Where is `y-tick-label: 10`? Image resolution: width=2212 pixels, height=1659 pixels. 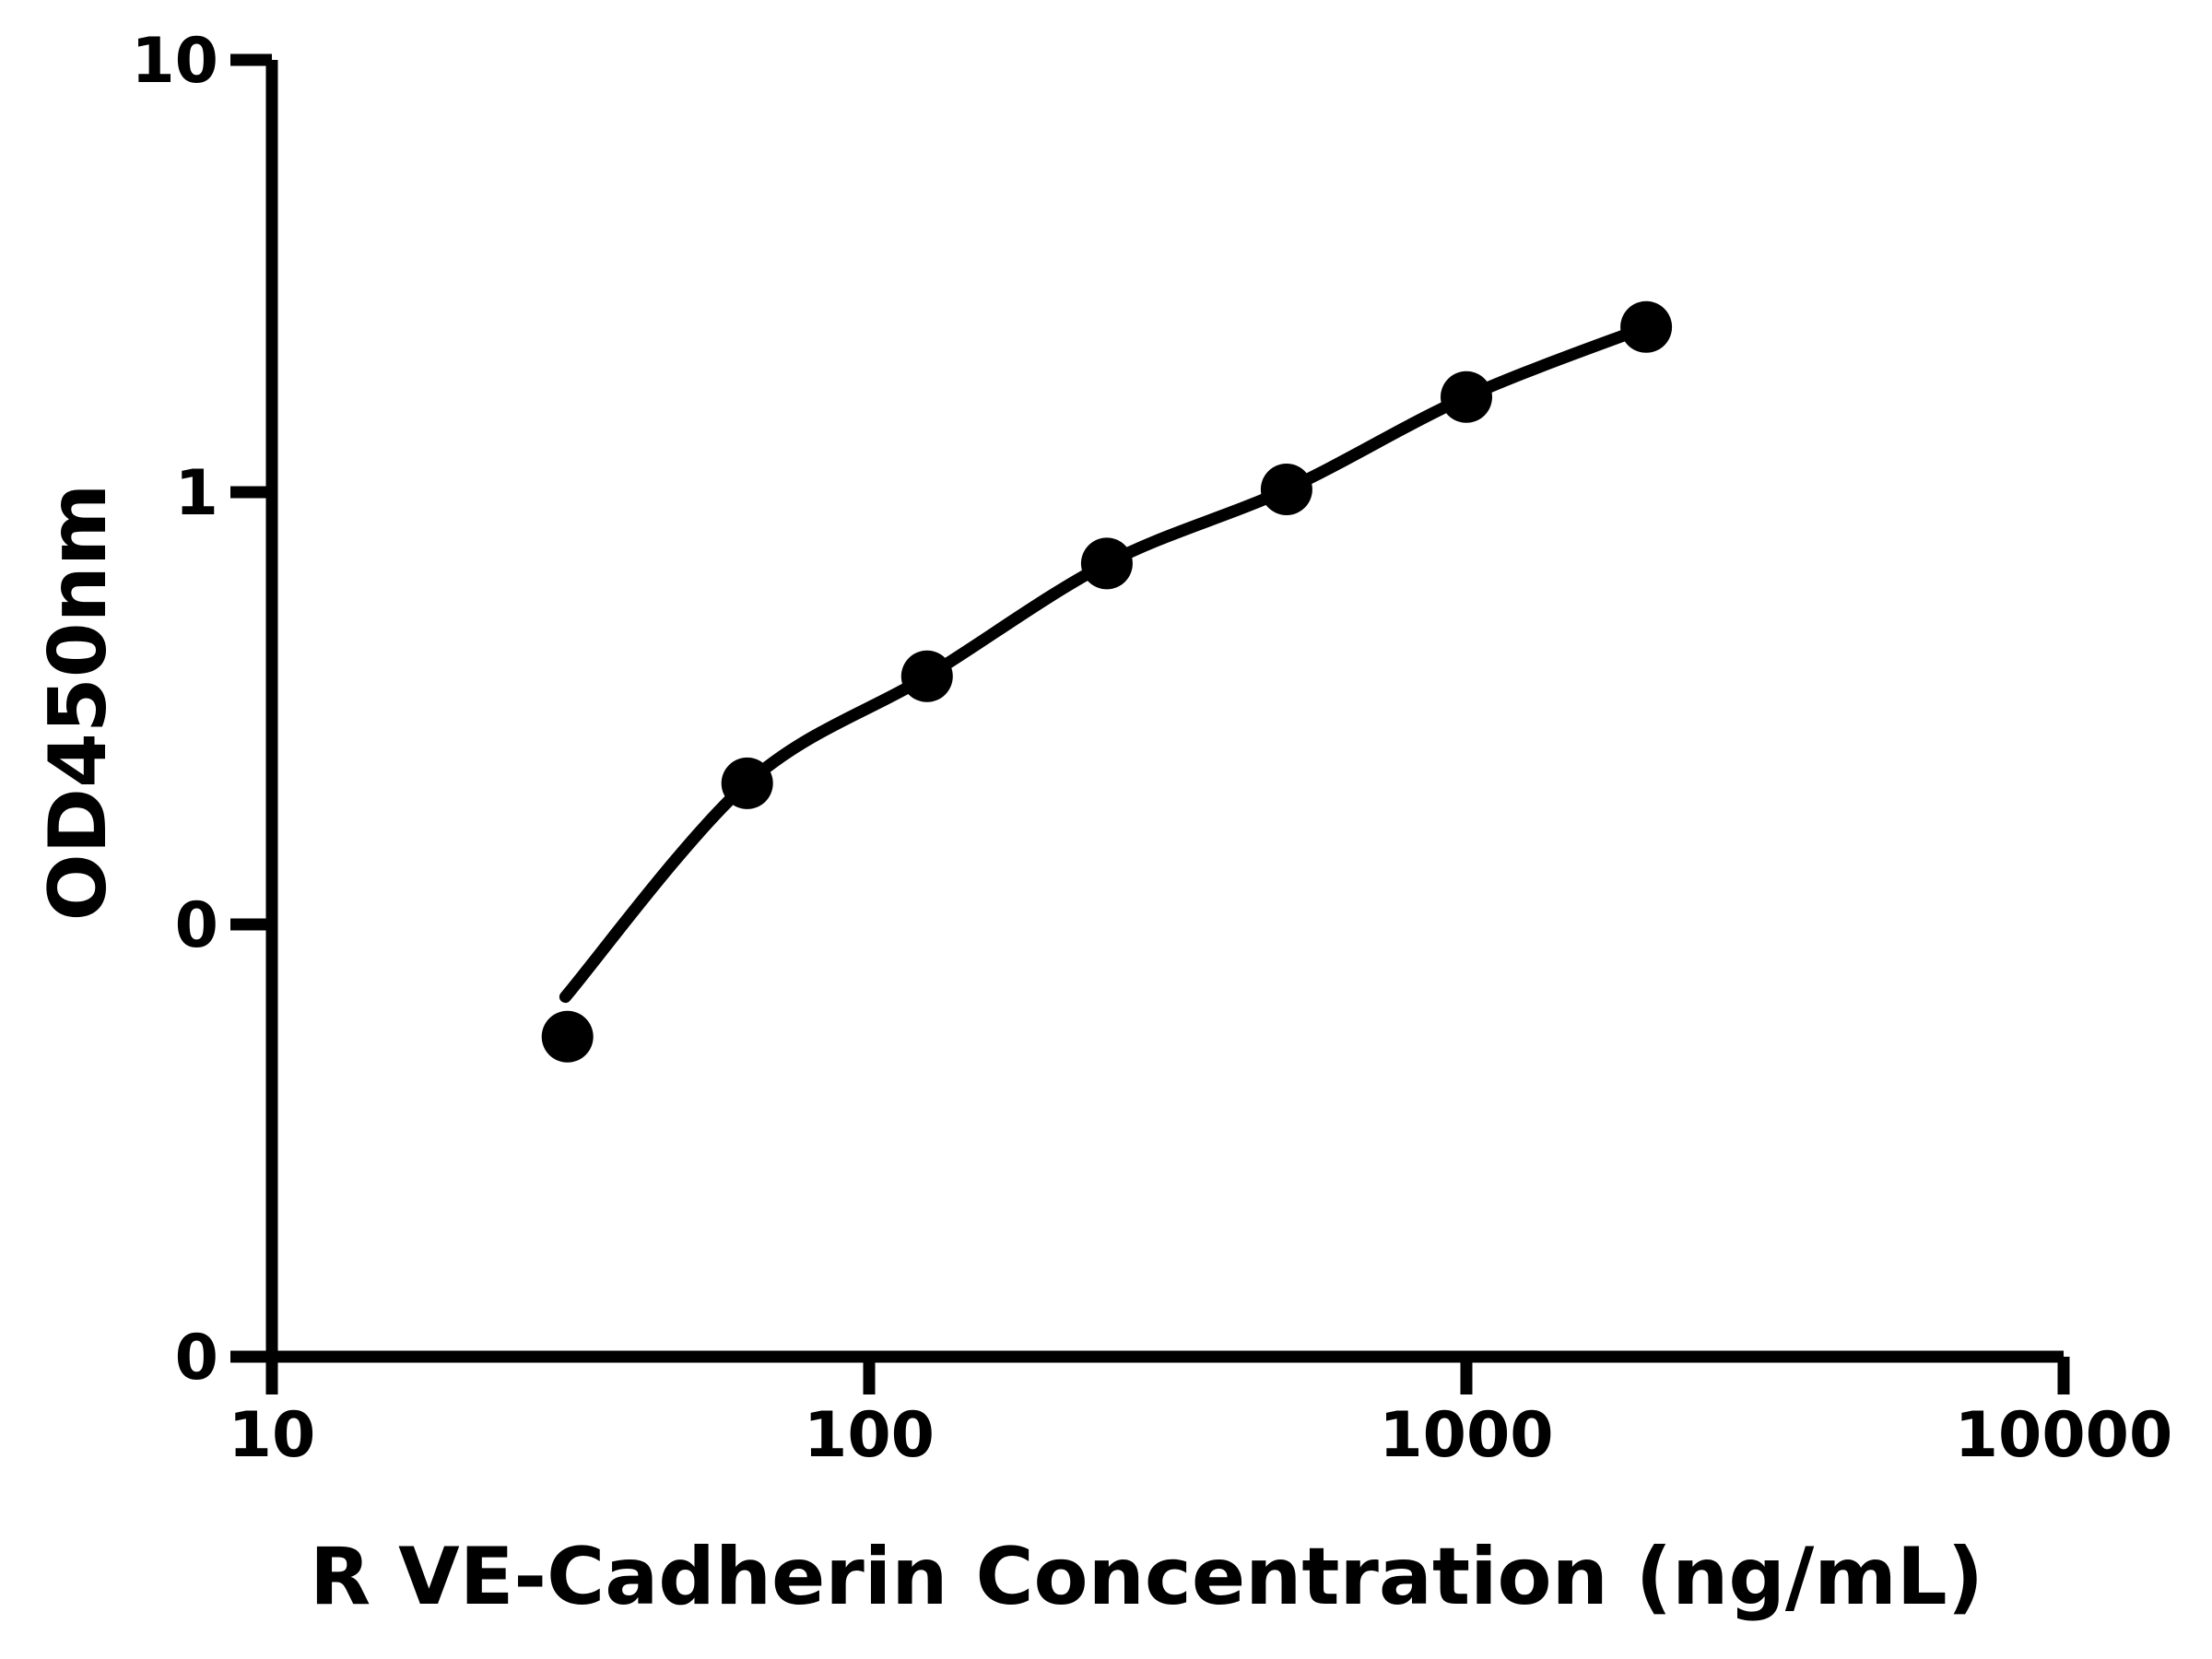 y-tick-label: 10 is located at coordinates (174, 61).